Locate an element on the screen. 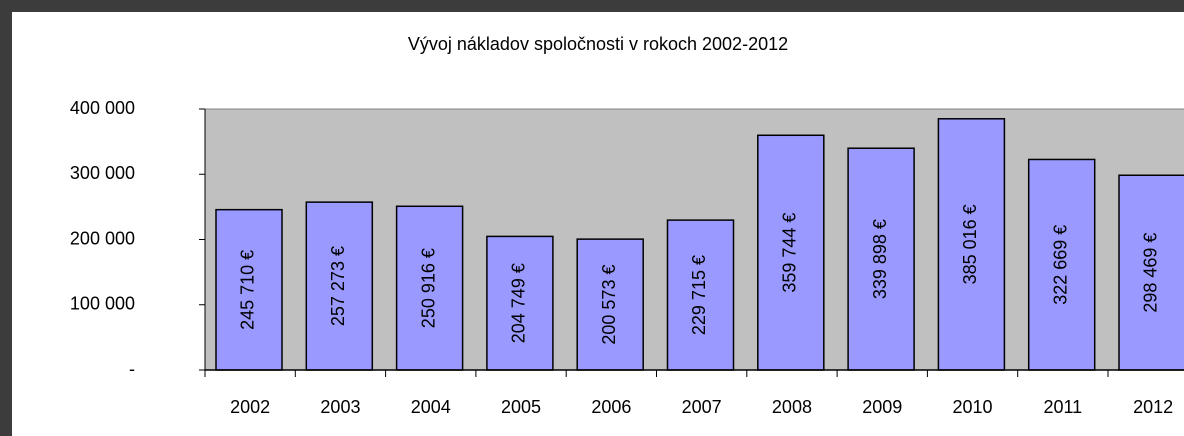 This screenshot has height=436, width=1184. data-label: 257 273 € is located at coordinates (338, 286).